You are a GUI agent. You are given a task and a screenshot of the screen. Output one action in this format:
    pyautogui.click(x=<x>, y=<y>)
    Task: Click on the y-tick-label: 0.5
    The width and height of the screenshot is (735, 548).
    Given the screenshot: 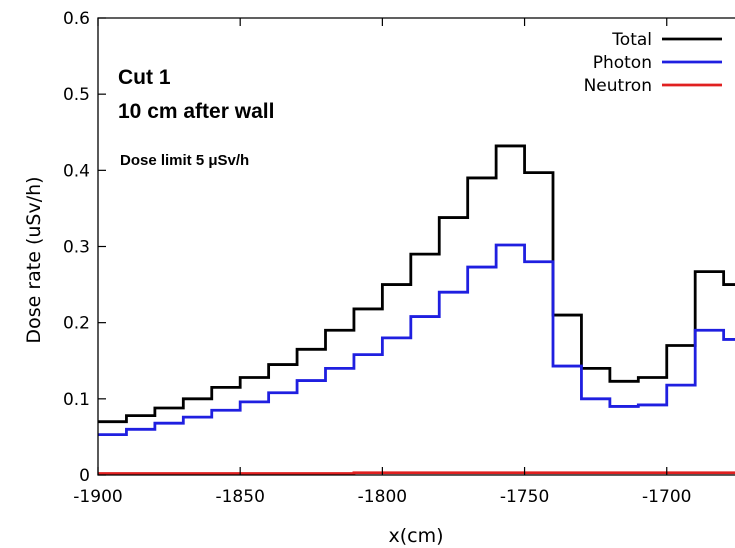 What is the action you would take?
    pyautogui.click(x=76, y=95)
    